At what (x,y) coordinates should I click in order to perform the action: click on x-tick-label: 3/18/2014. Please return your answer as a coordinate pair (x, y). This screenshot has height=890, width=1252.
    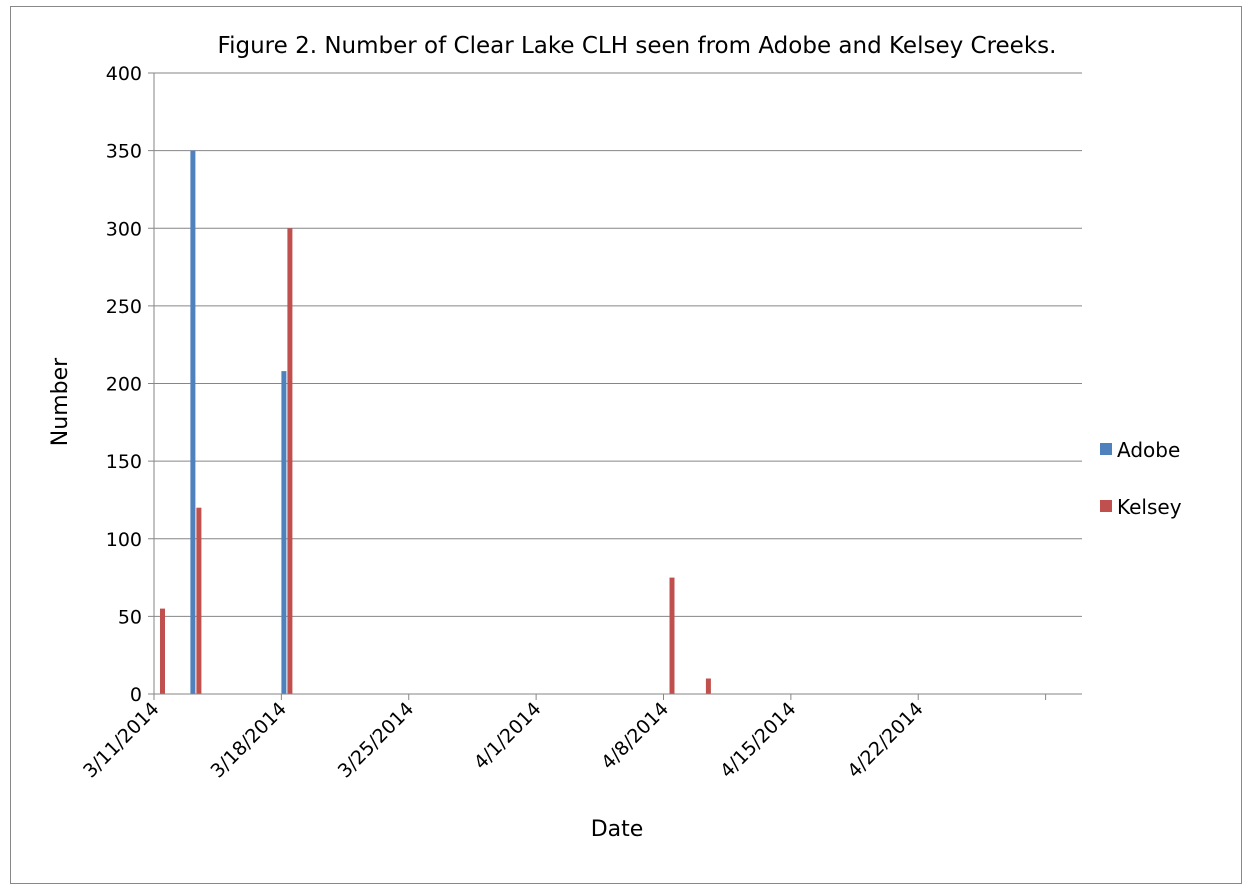
    Looking at the image, I should click on (248, 740).